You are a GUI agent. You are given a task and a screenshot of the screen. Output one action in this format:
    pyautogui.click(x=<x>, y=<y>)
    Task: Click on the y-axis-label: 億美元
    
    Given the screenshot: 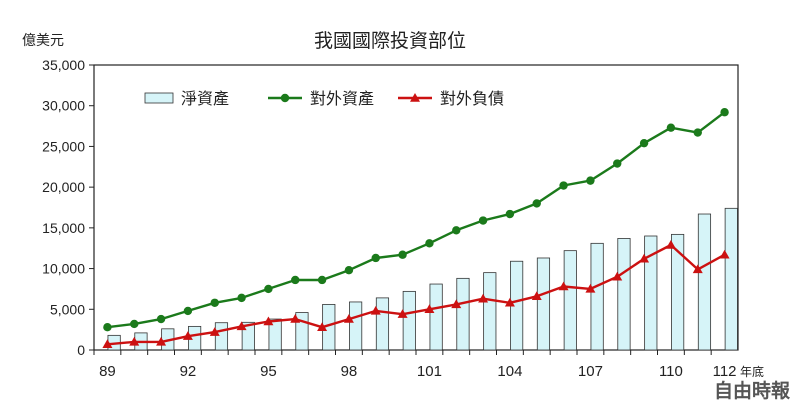 What is the action you would take?
    pyautogui.click(x=43, y=41)
    